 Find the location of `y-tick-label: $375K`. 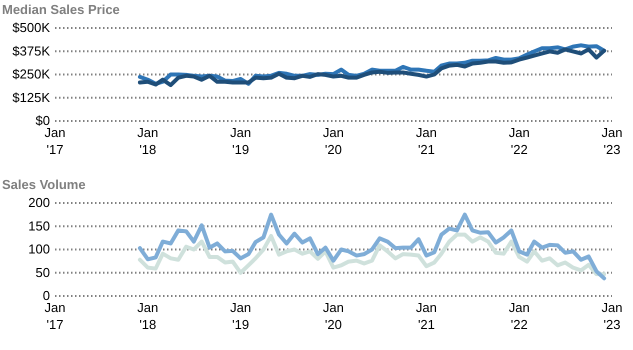

y-tick-label: $375K is located at coordinates (31, 50).